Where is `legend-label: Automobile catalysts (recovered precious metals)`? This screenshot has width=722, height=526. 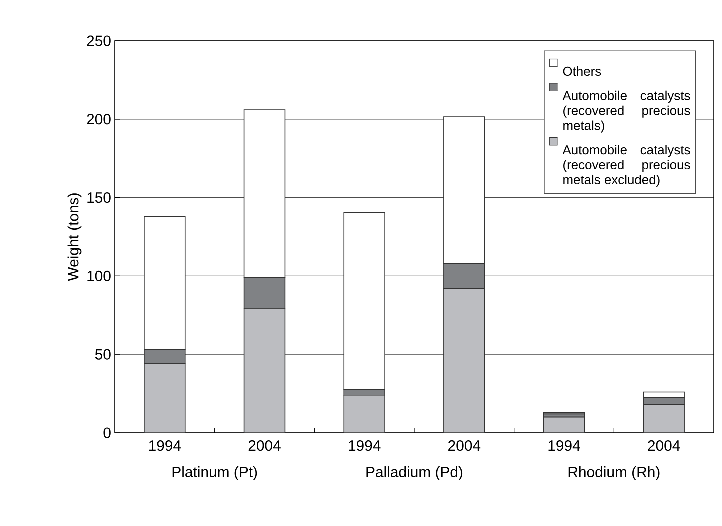 legend-label: Automobile catalysts (recovered precious metals) is located at coordinates (626, 111).